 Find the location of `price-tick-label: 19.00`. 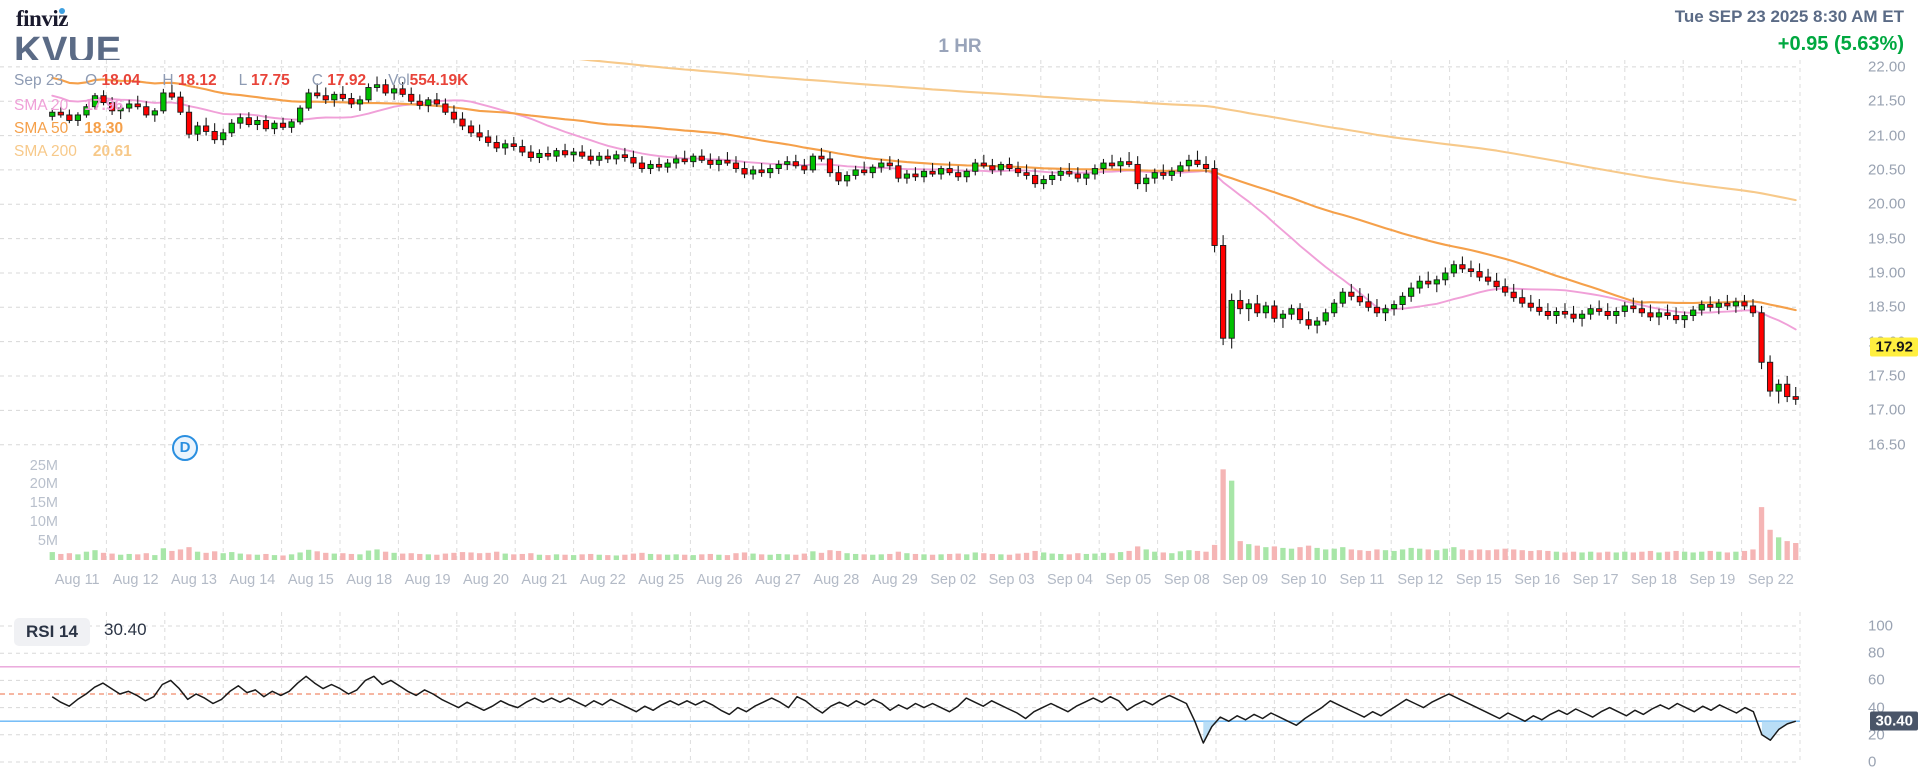

price-tick-label: 19.00 is located at coordinates (1887, 273).